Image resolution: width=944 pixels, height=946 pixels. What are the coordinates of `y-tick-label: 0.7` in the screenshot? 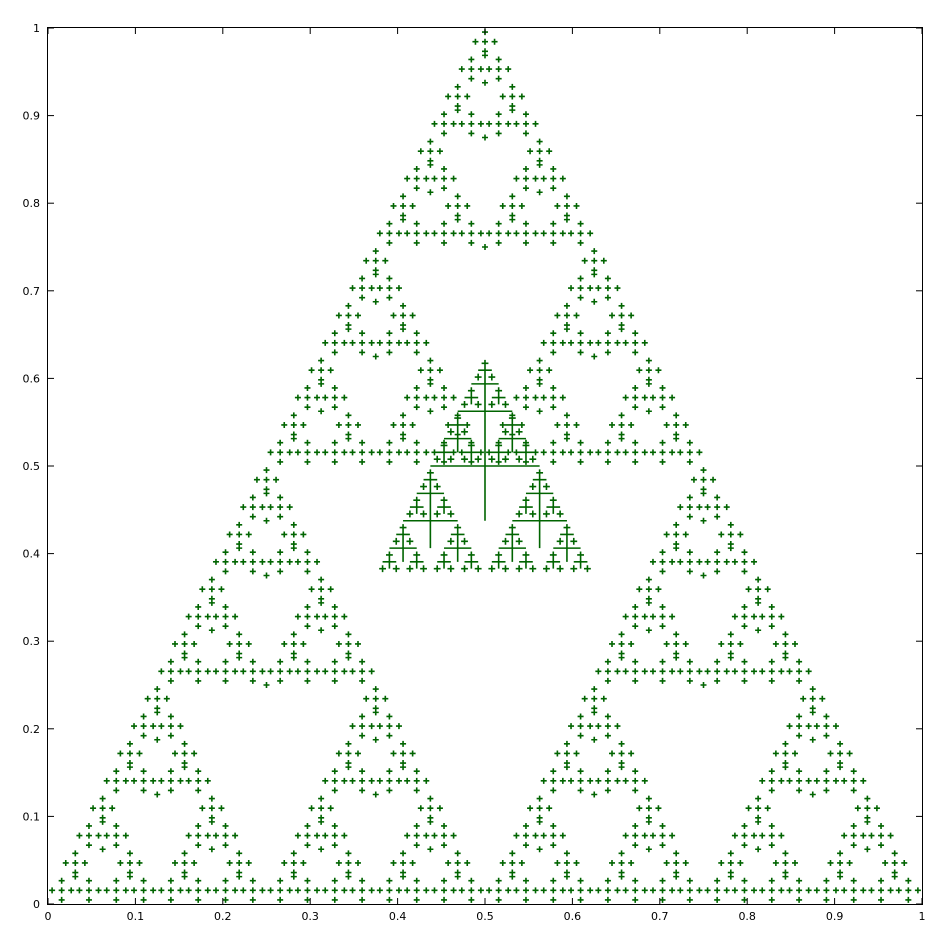 It's located at (32, 291).